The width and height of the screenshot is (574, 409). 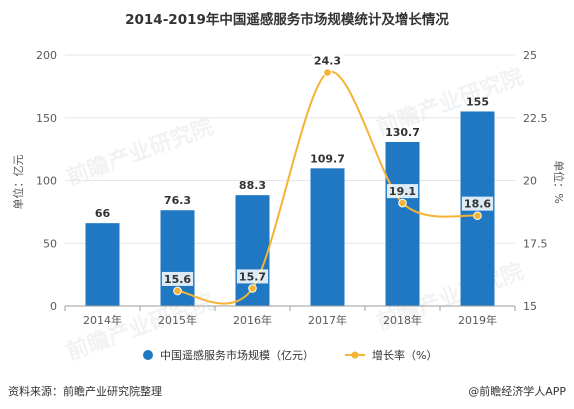 I want to click on growth-value-label: 15.6, so click(x=177, y=279).